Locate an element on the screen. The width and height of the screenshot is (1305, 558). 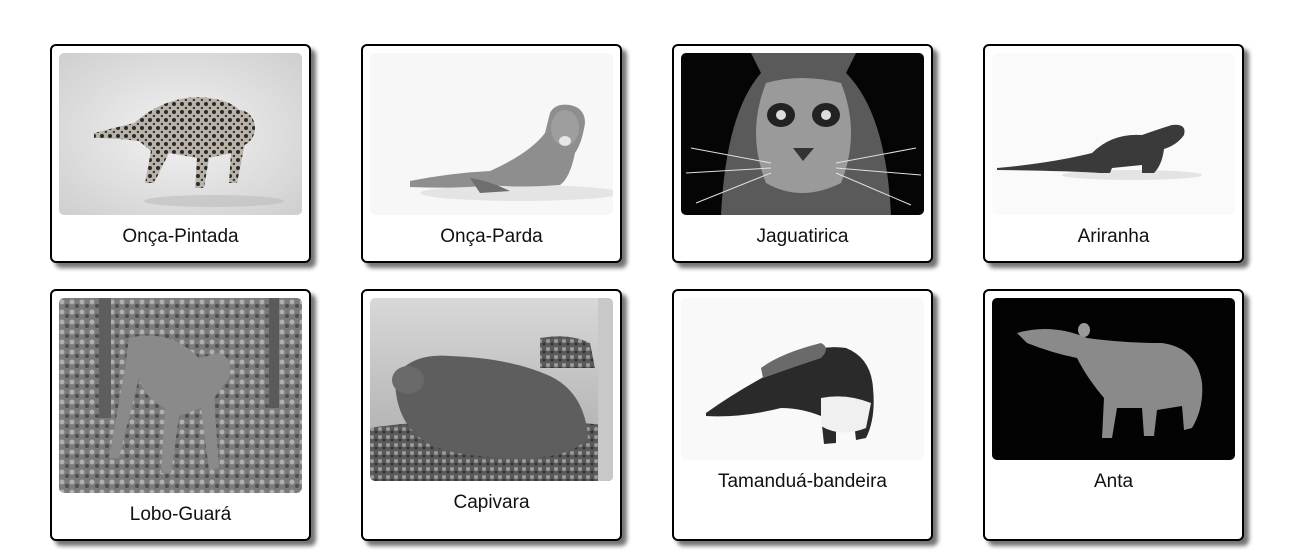
tapir-photo is located at coordinates (1113, 379).